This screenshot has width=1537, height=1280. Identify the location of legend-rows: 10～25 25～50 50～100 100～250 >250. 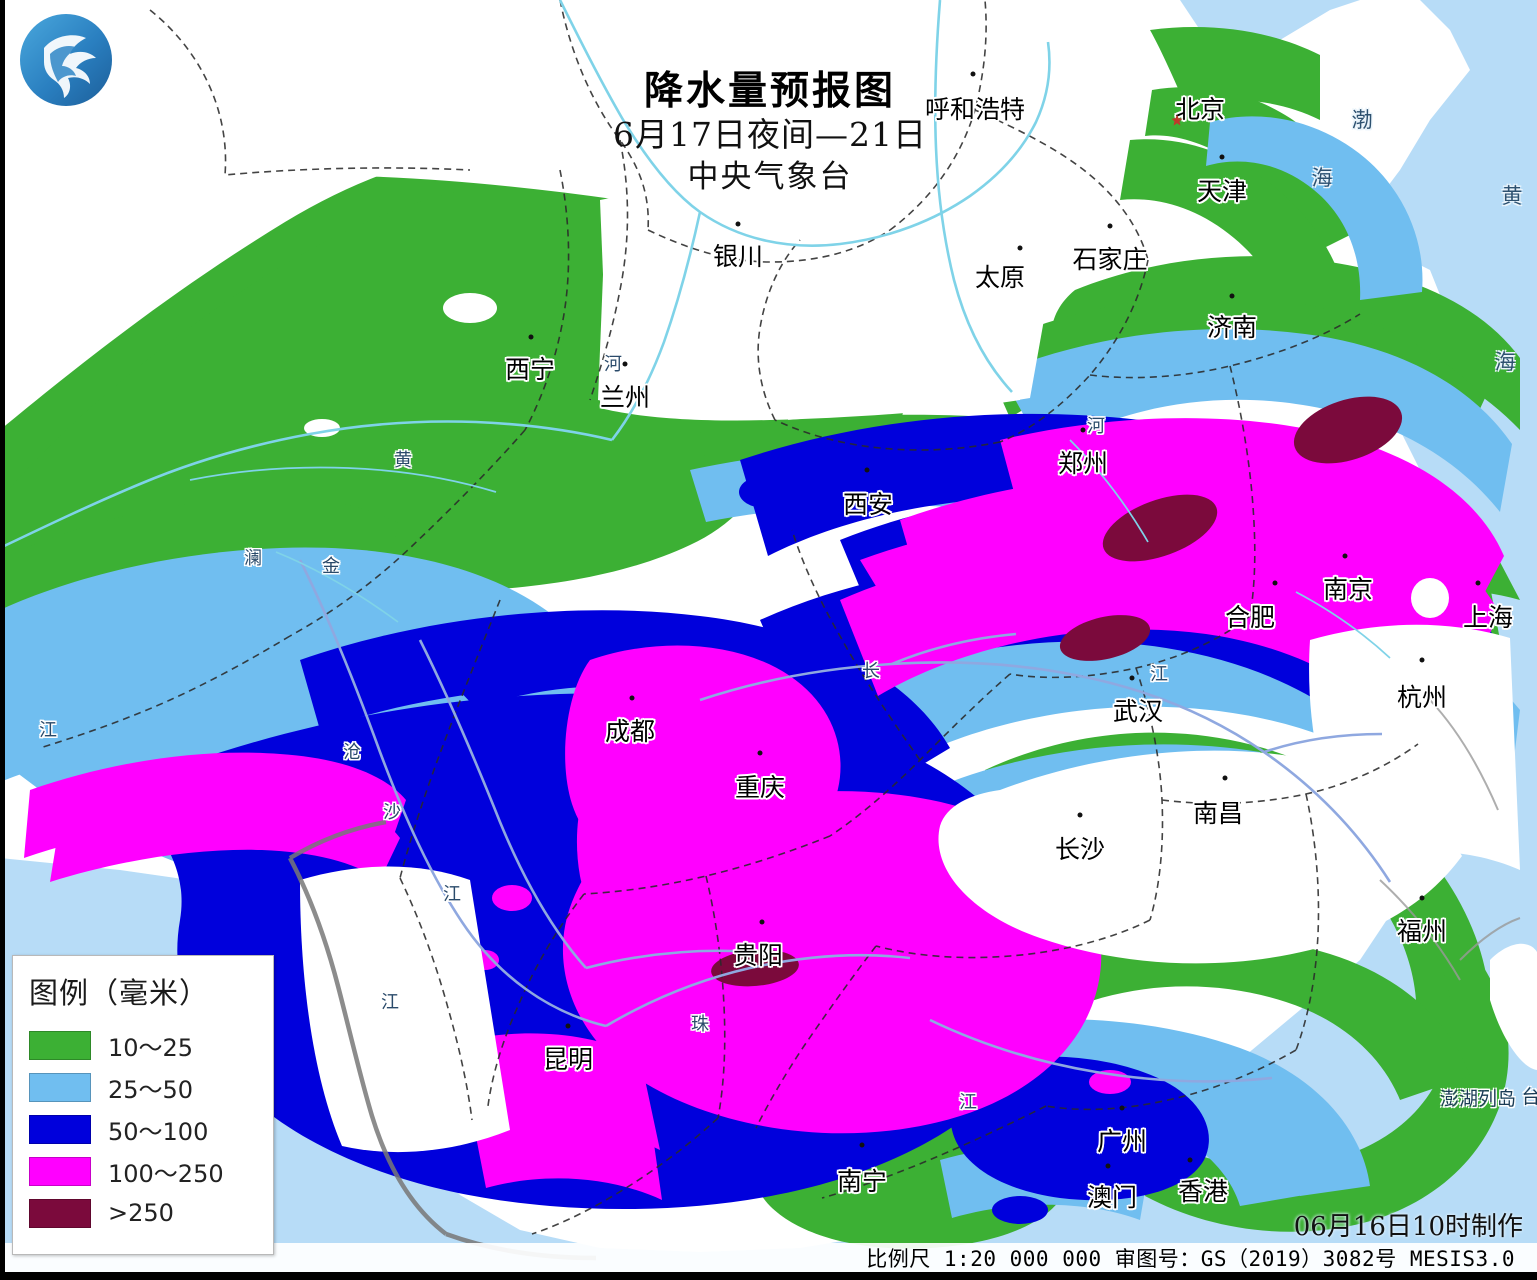
(146, 1129).